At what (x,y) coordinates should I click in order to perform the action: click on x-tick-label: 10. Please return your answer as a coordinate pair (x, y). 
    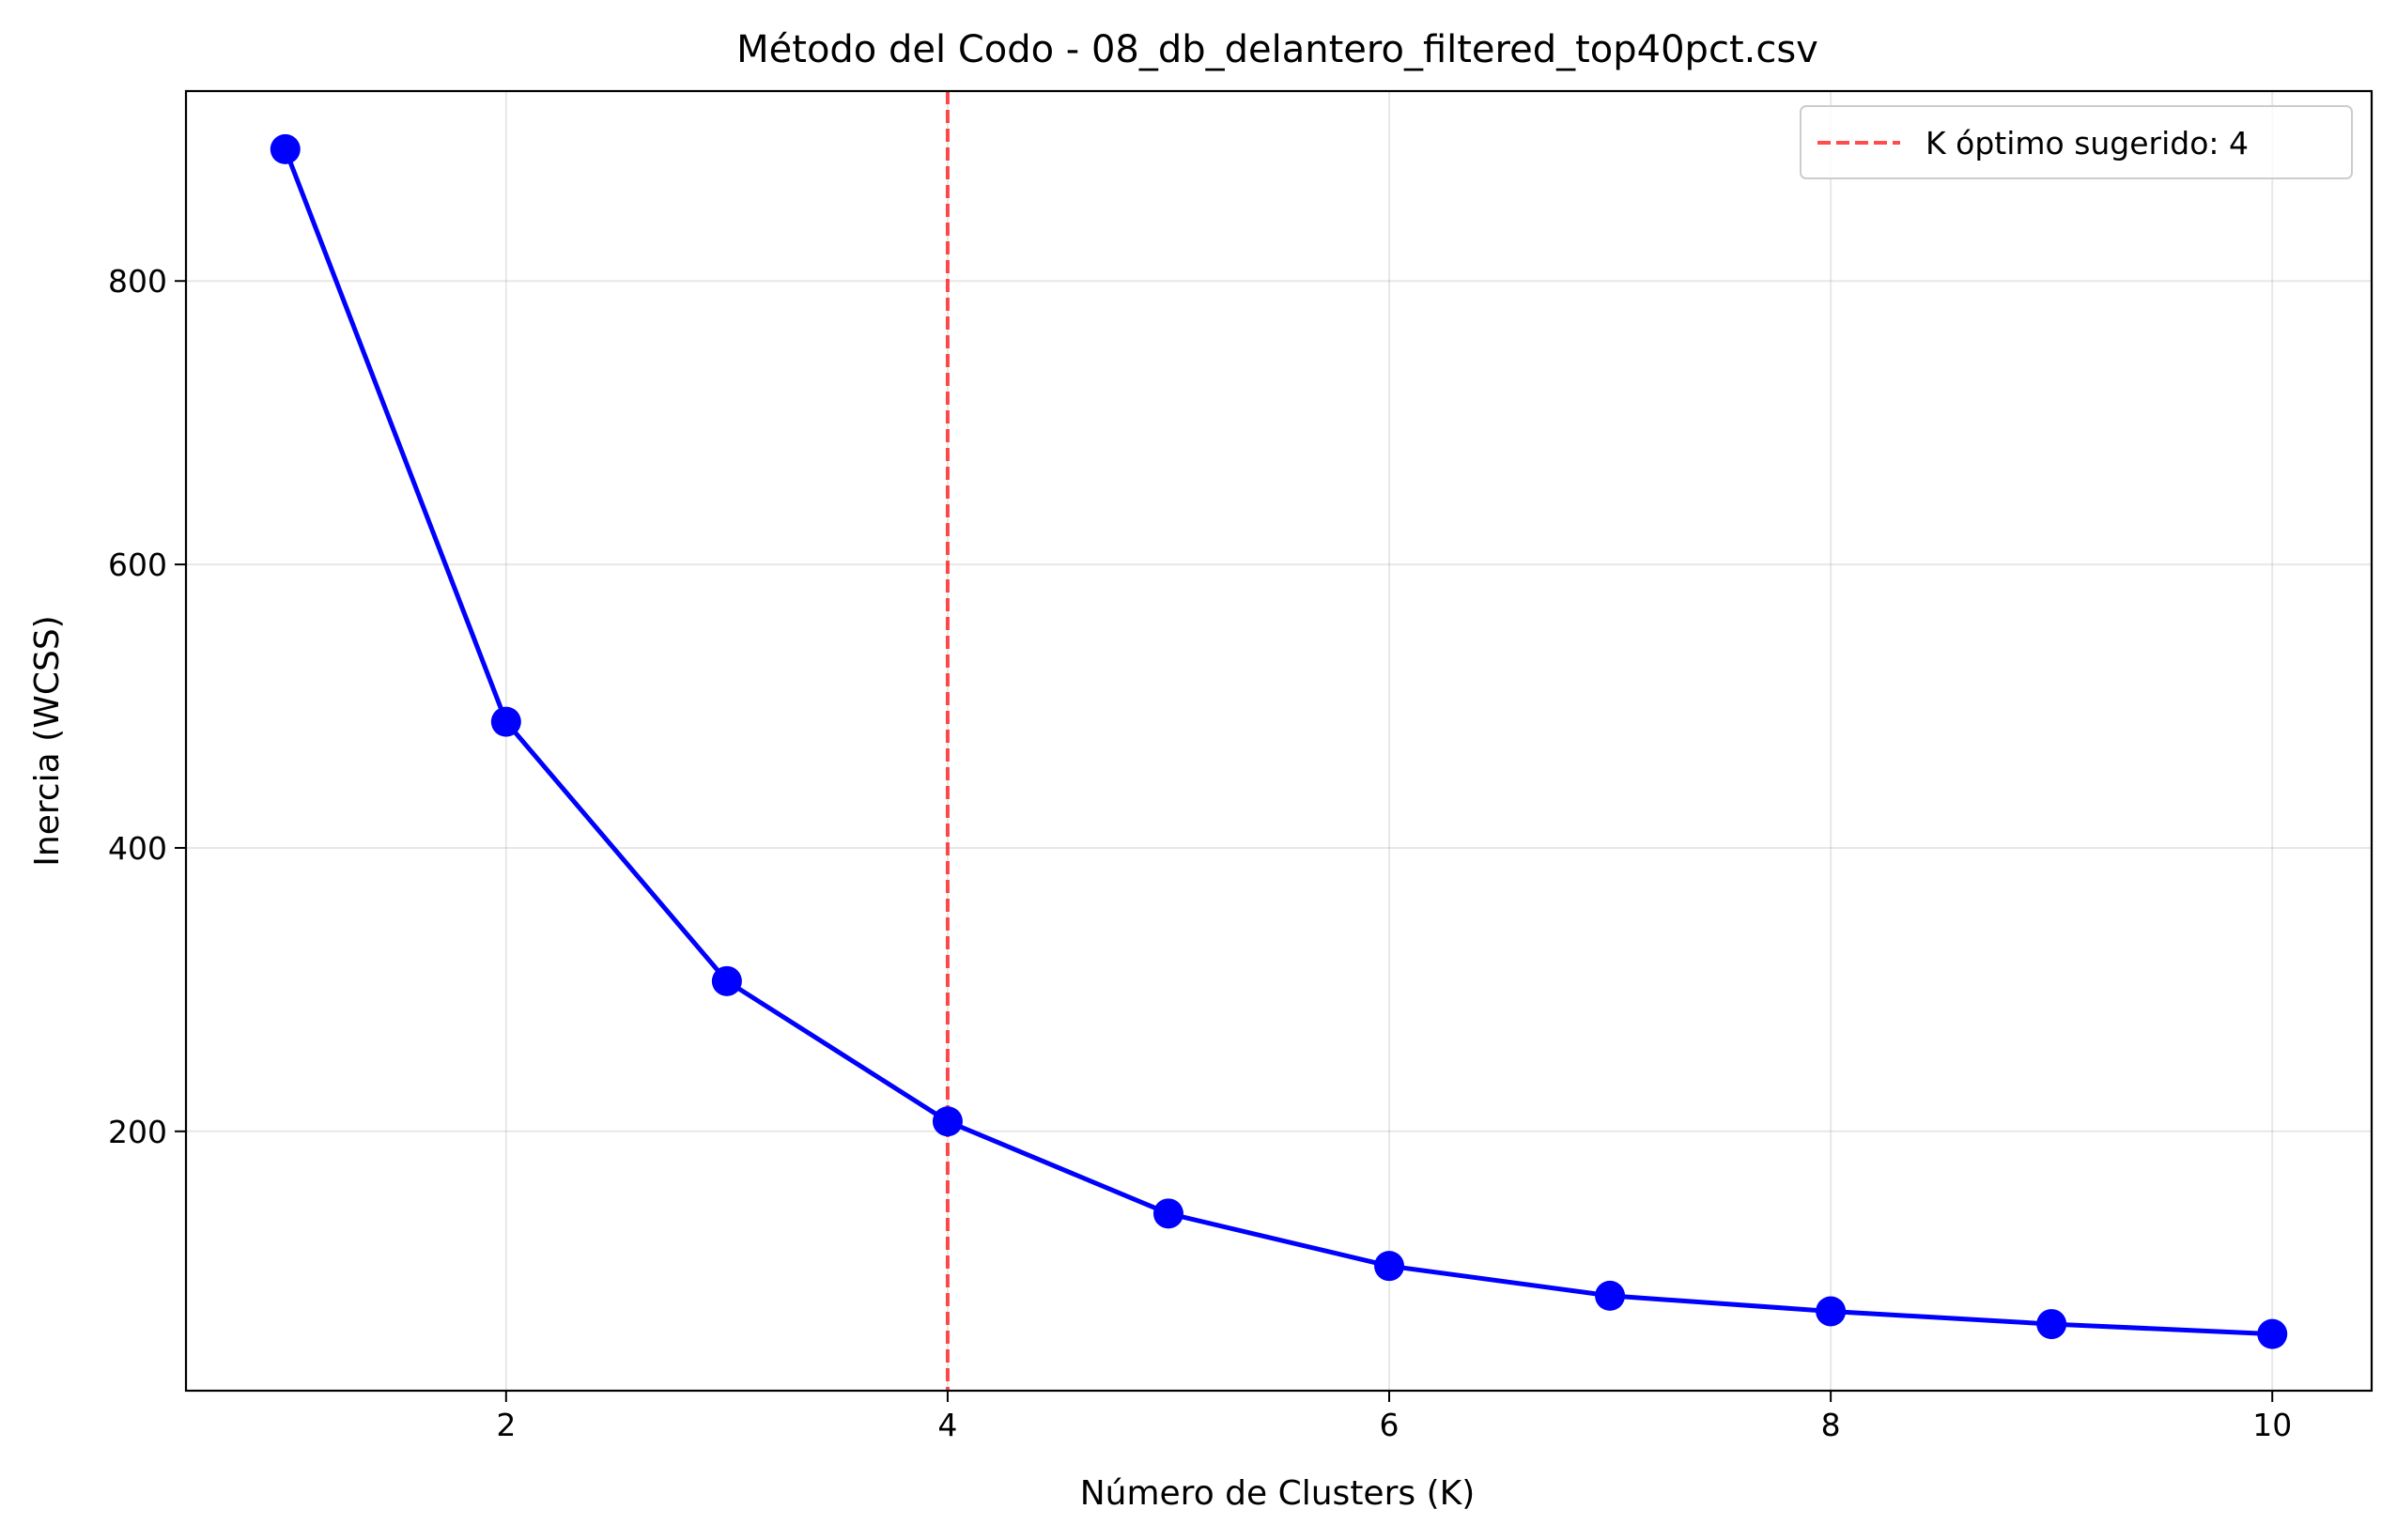
    Looking at the image, I should click on (2272, 1425).